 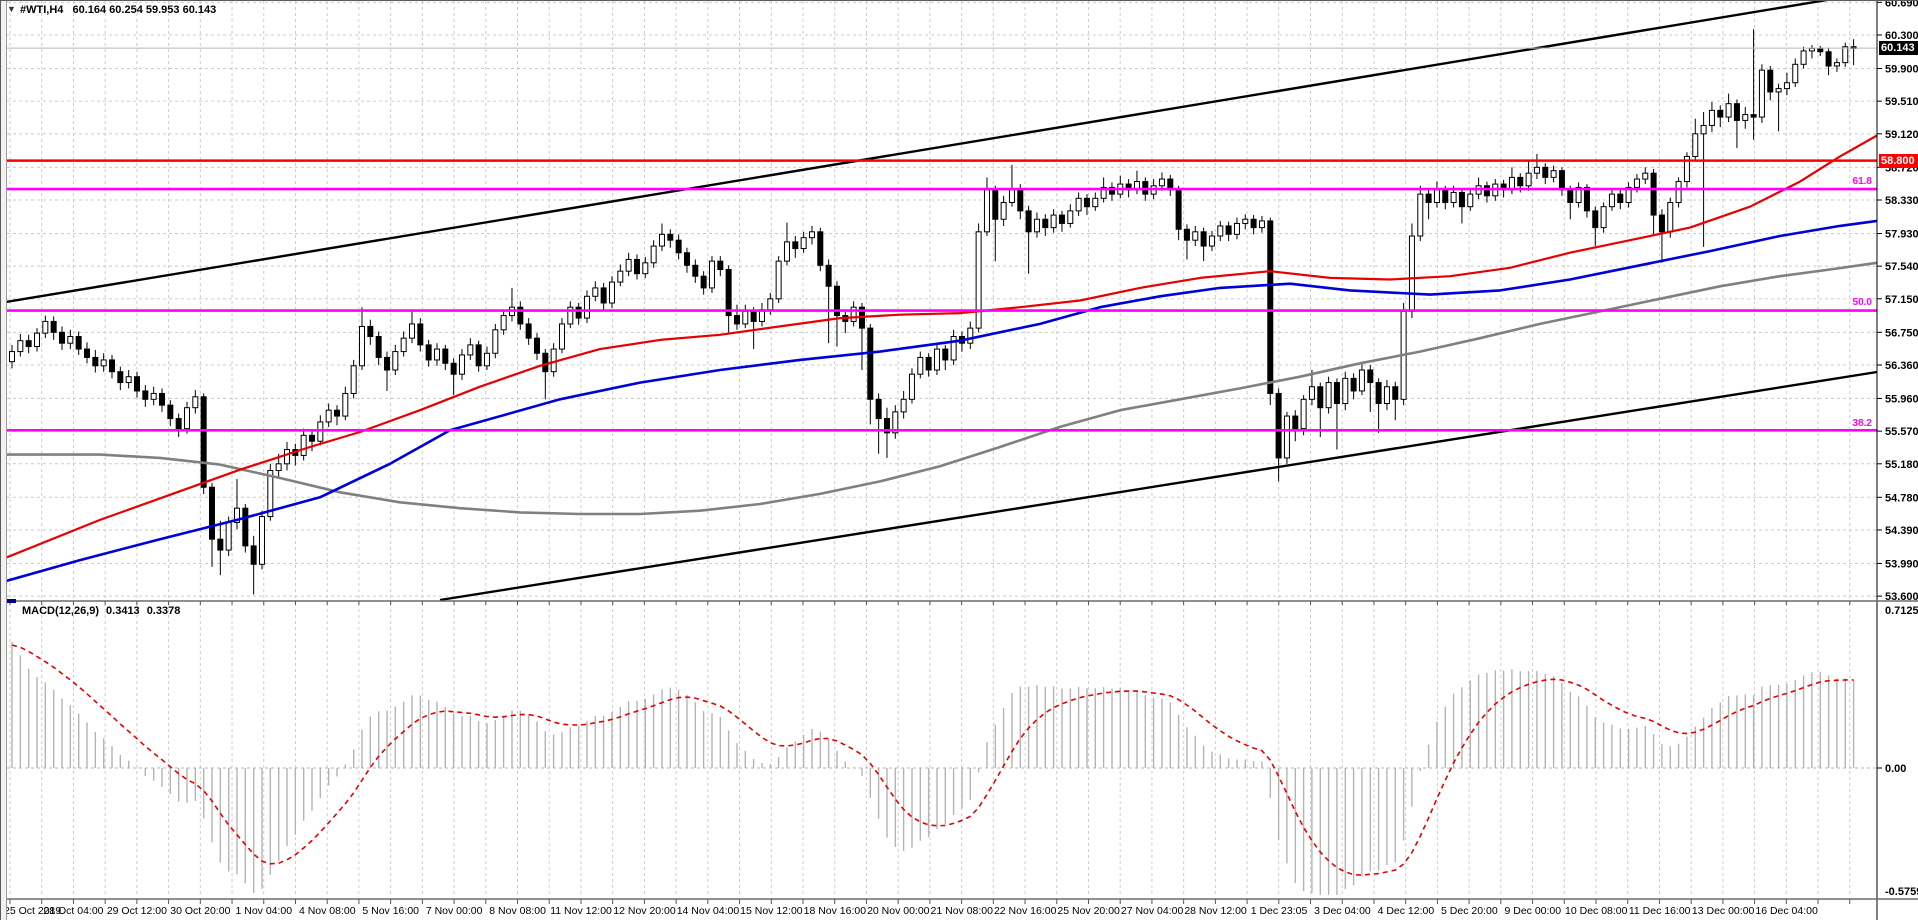 What do you see at coordinates (517, 911) in the screenshot?
I see `time-scale-label: 8 Nov 08:00` at bounding box center [517, 911].